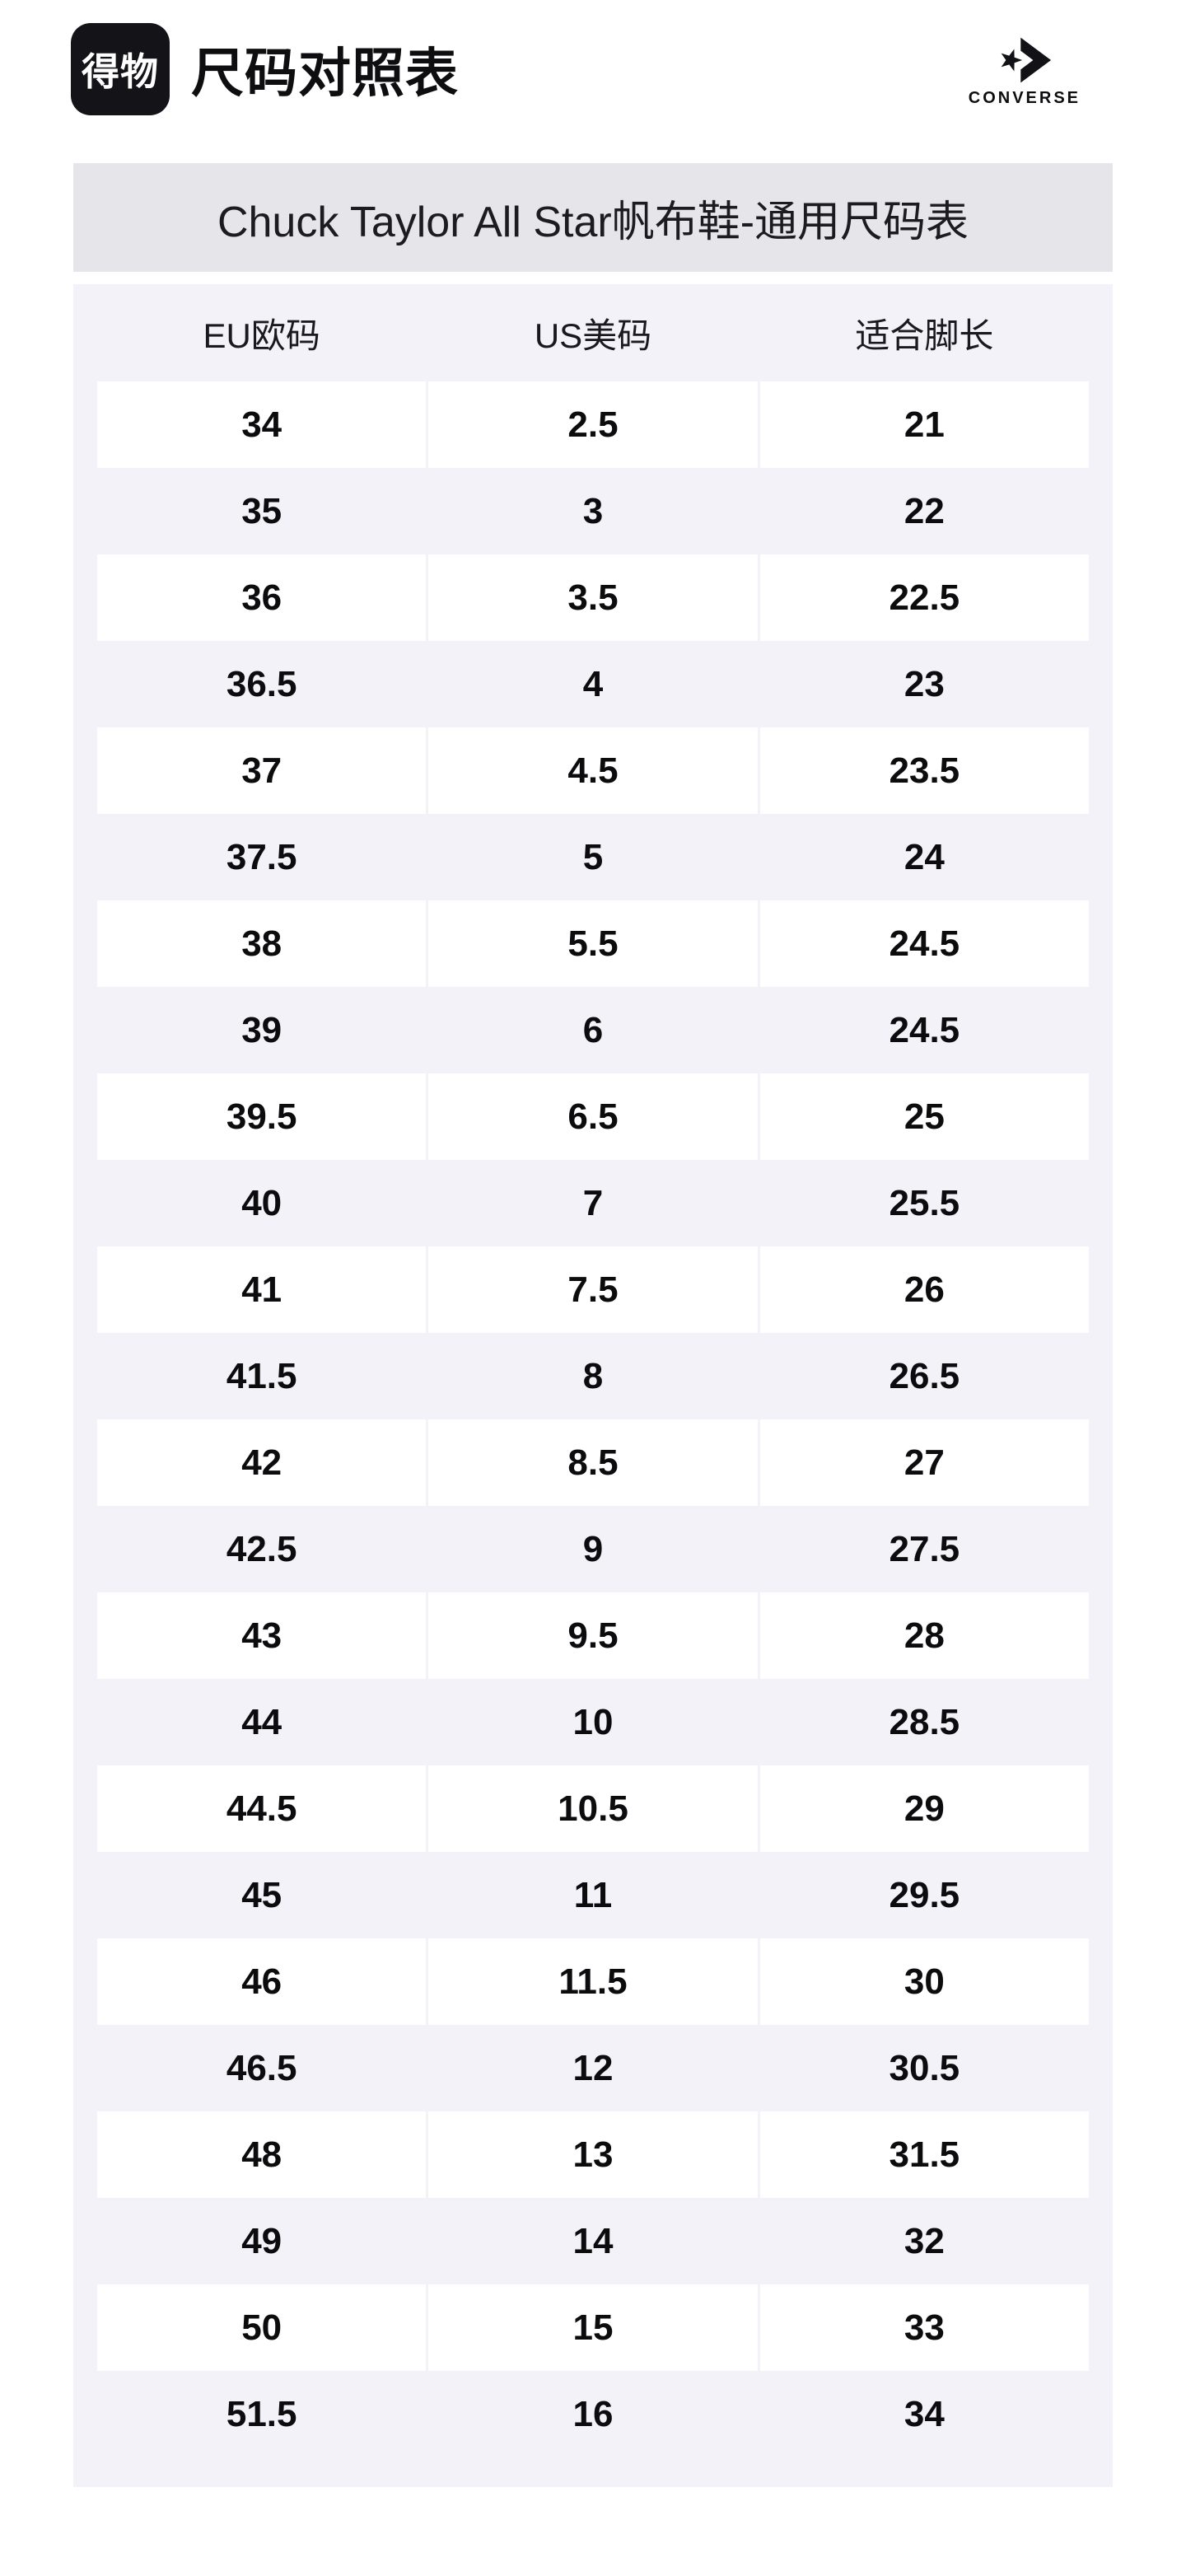  What do you see at coordinates (924, 2067) in the screenshot?
I see `size-cell-footlength: 30.5` at bounding box center [924, 2067].